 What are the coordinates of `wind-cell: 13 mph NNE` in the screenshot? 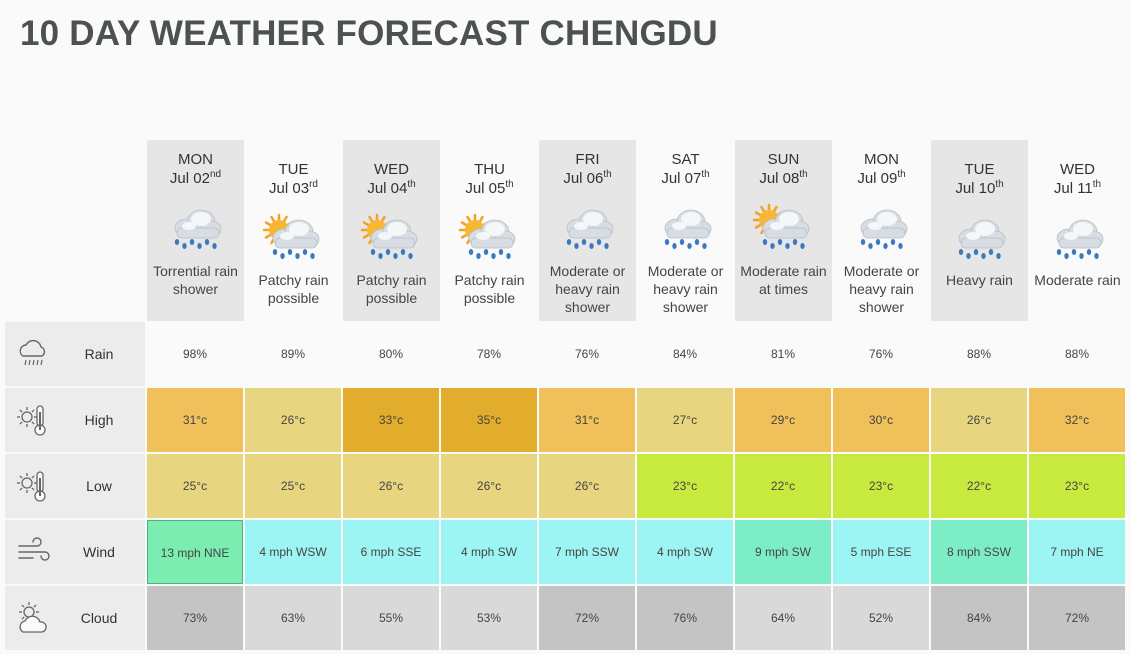 It's located at (195, 552).